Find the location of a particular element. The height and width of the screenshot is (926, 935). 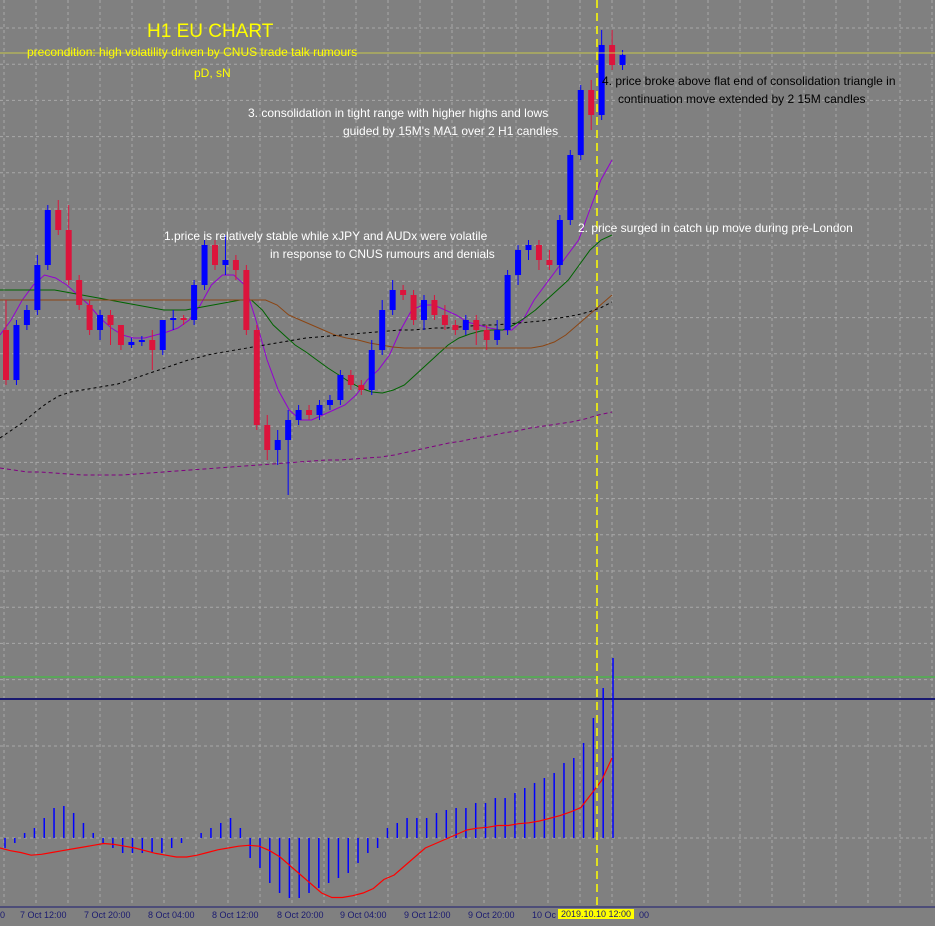

chart-title: H1 EU CHART is located at coordinates (210, 31).